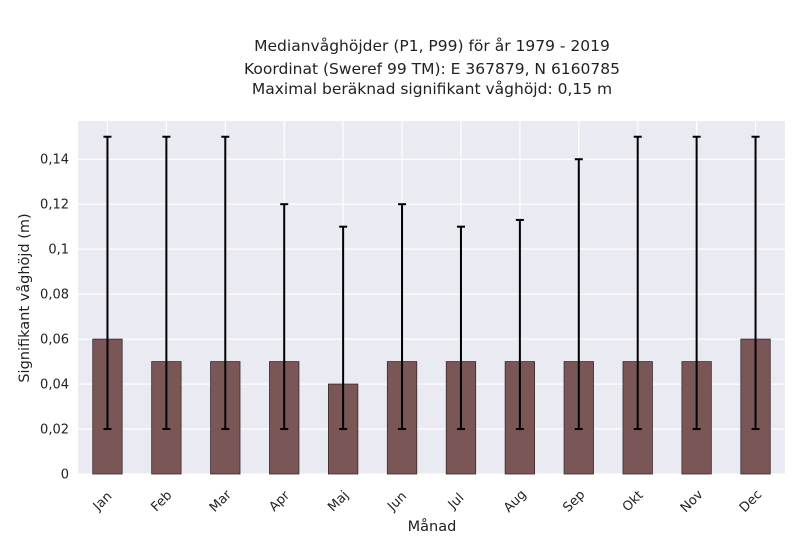 The image size is (800, 550). Describe the element at coordinates (166, 283) in the screenshot. I see `error-bar-feb` at that location.